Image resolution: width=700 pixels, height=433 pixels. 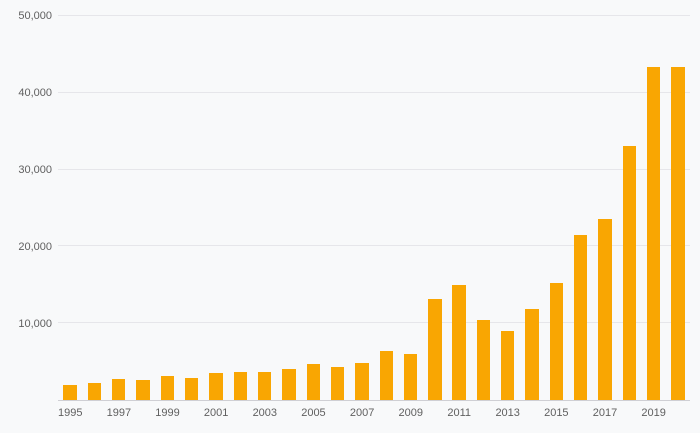 I want to click on bar-2000, so click(x=192, y=388).